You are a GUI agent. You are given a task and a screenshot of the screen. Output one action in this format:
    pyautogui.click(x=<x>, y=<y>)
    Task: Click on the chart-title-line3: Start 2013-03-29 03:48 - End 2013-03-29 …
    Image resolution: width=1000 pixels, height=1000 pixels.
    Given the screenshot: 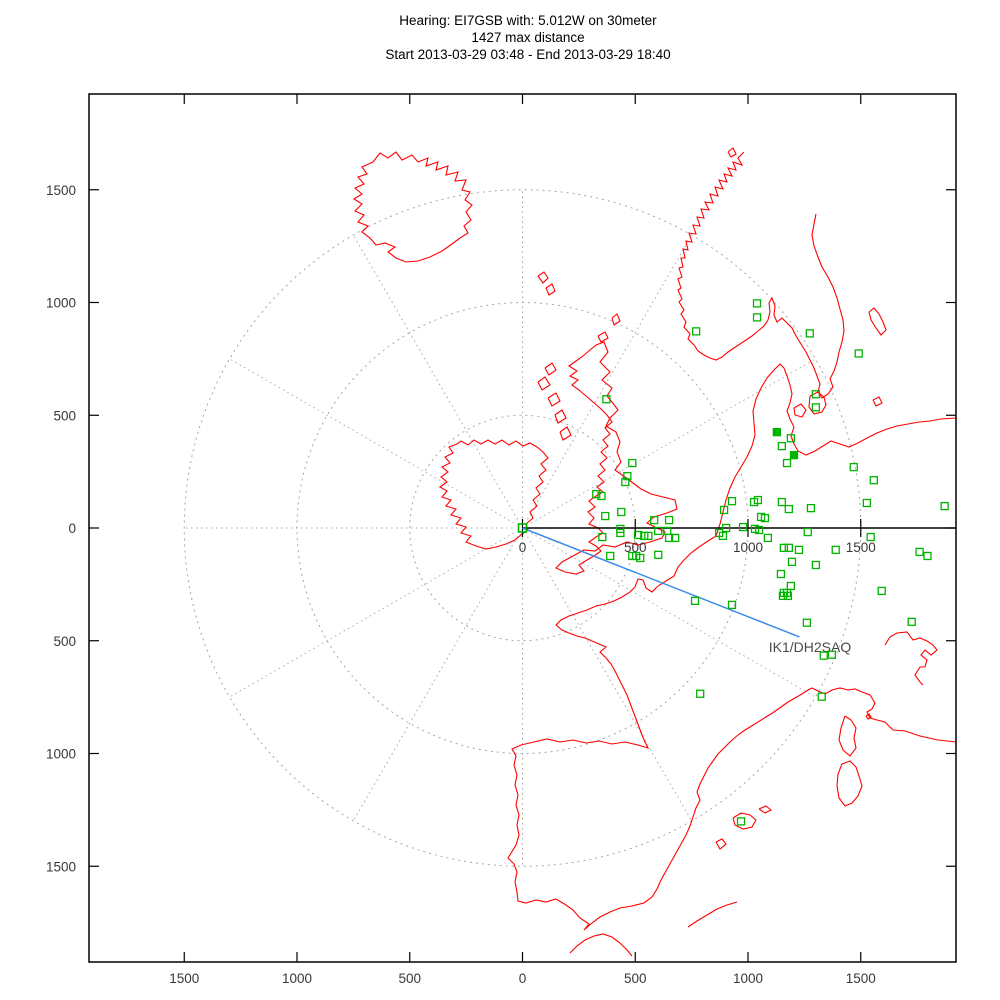 What is the action you would take?
    pyautogui.click(x=528, y=54)
    